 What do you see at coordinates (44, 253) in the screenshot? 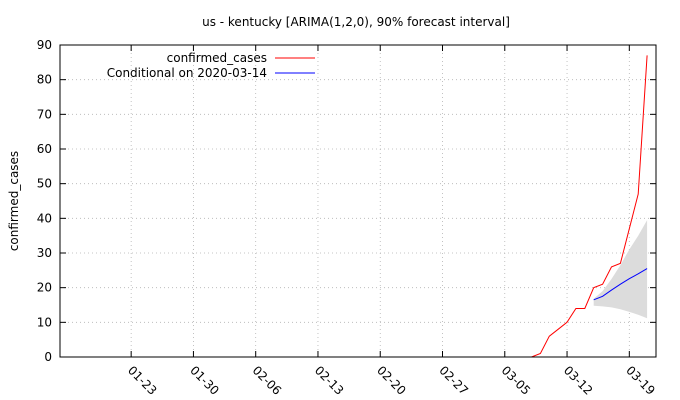
I see `y-tick-label: 30` at bounding box center [44, 253].